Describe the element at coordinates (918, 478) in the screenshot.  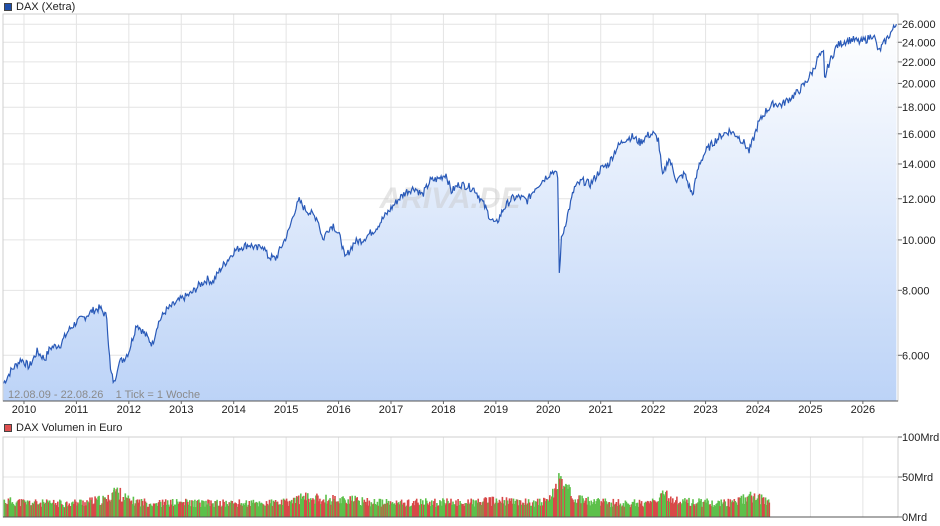
I see `volume-y-axis: 0Mrd 50Mrd 100Mrd` at that location.